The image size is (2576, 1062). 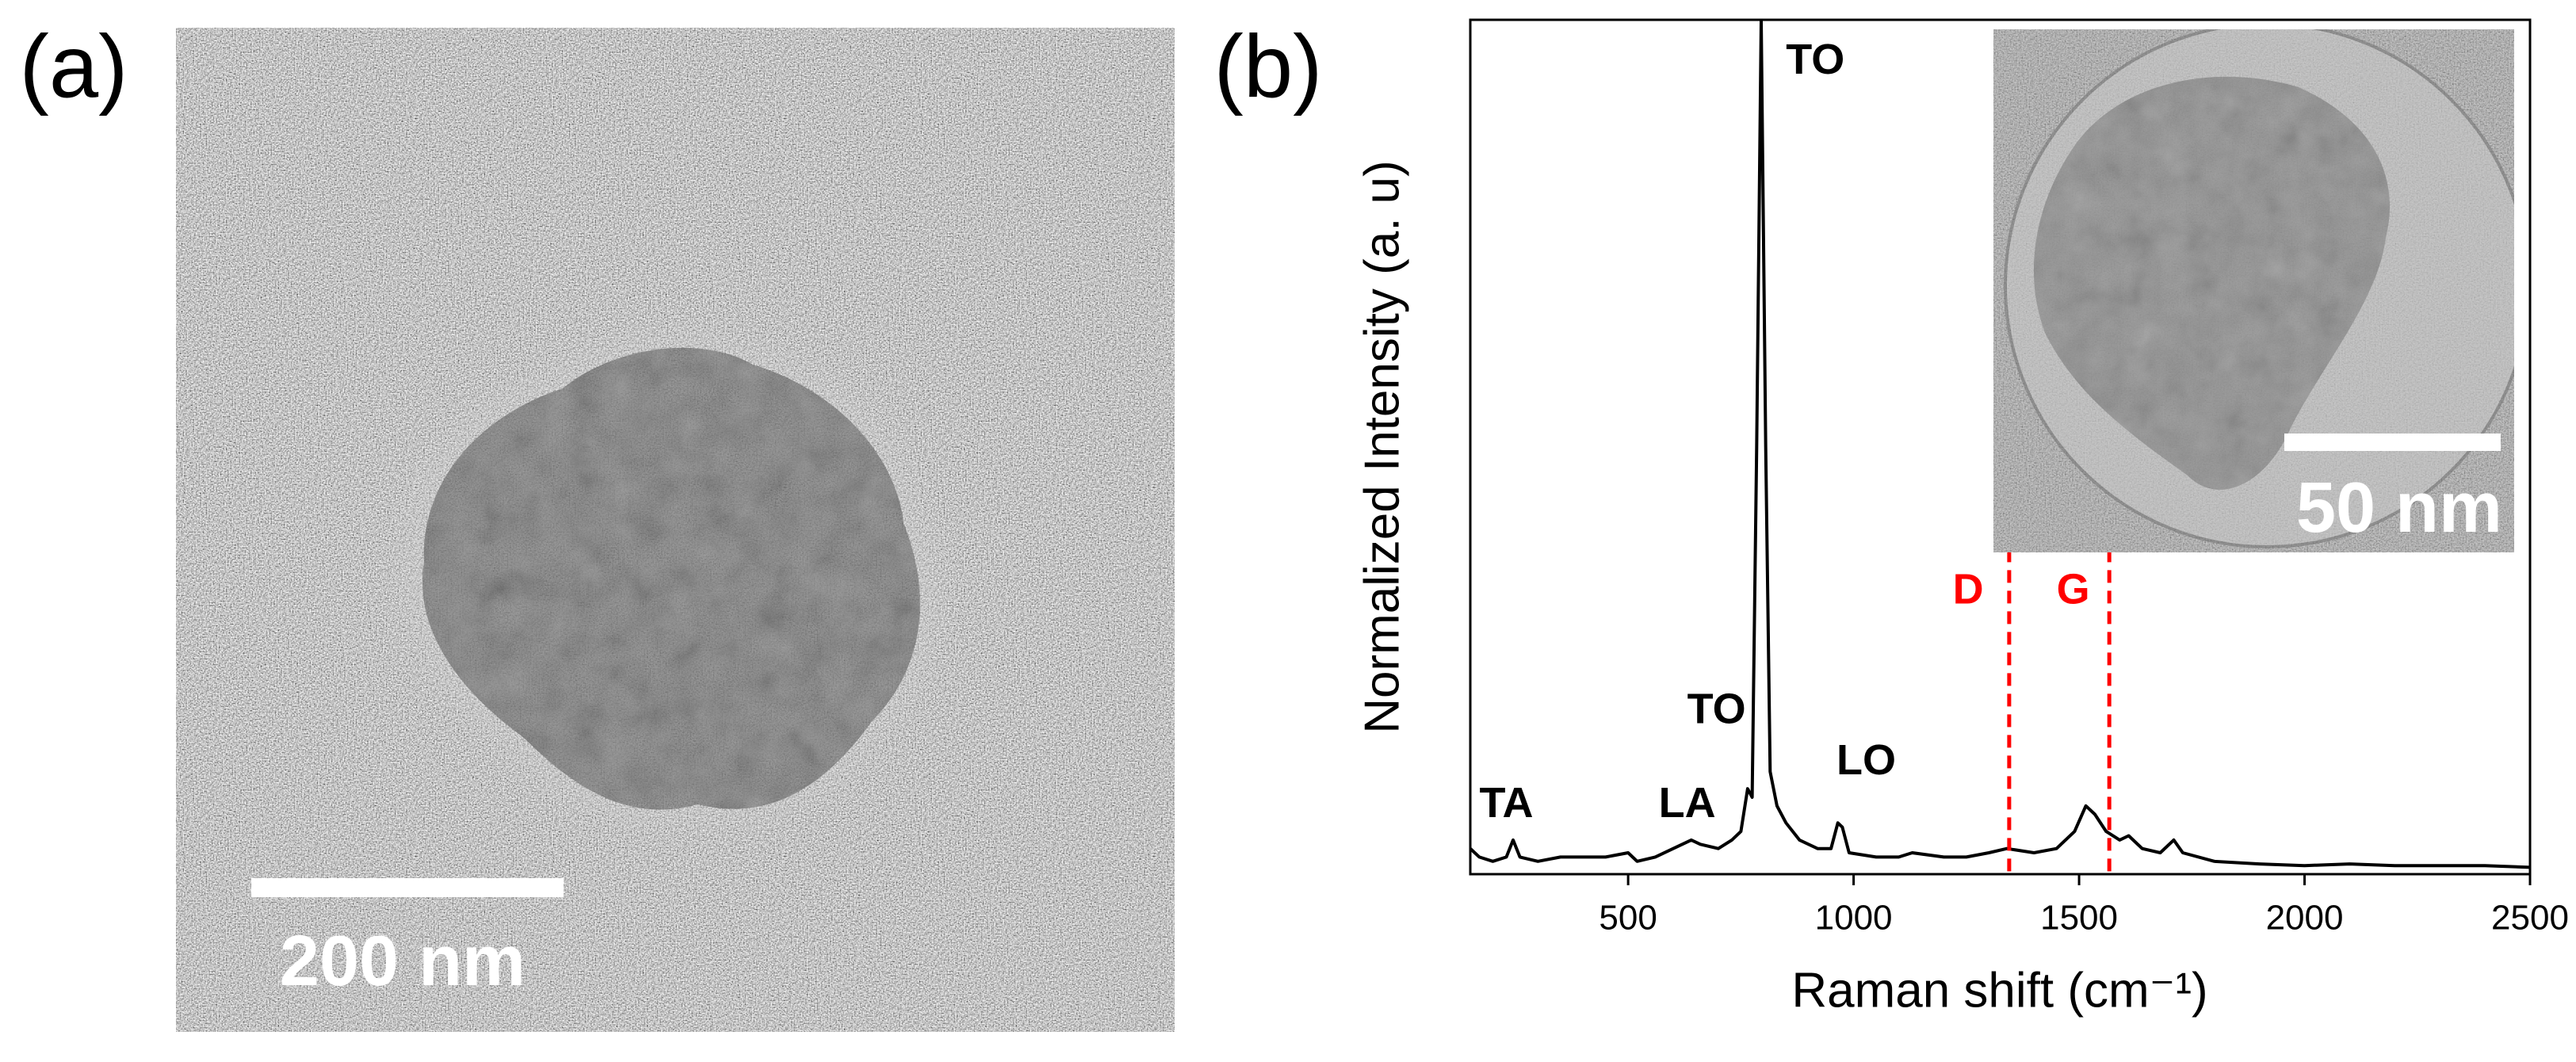 What do you see at coordinates (2073, 589) in the screenshot?
I see `peak-label: G` at bounding box center [2073, 589].